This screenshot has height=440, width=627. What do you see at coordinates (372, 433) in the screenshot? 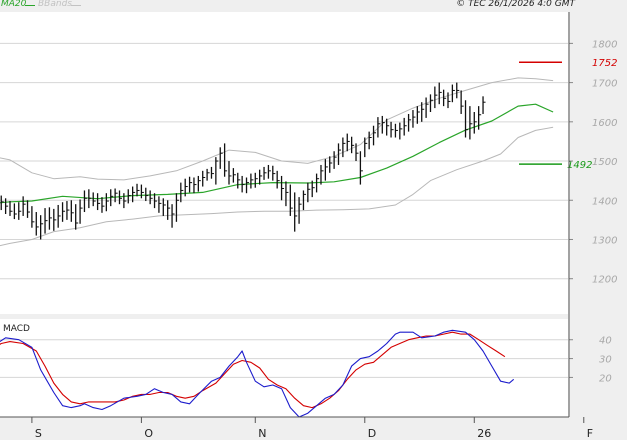
I see `x-tick-label: D` at bounding box center [372, 433].